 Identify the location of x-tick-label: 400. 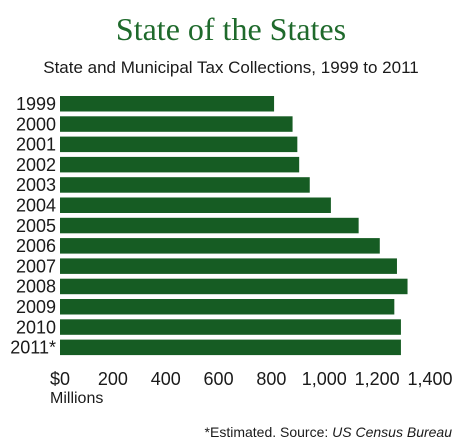
(166, 379).